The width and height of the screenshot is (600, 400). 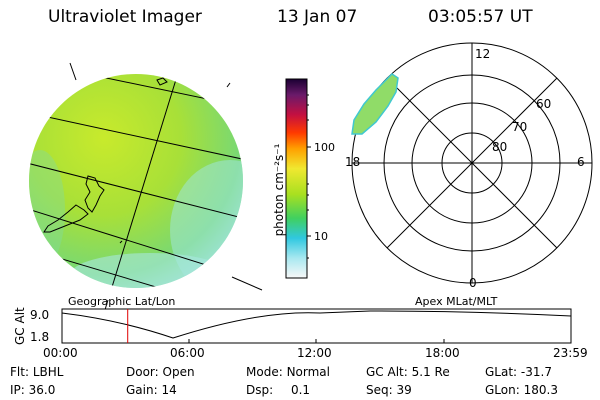 I want to click on mlat-ring-70: 70, so click(x=520, y=127).